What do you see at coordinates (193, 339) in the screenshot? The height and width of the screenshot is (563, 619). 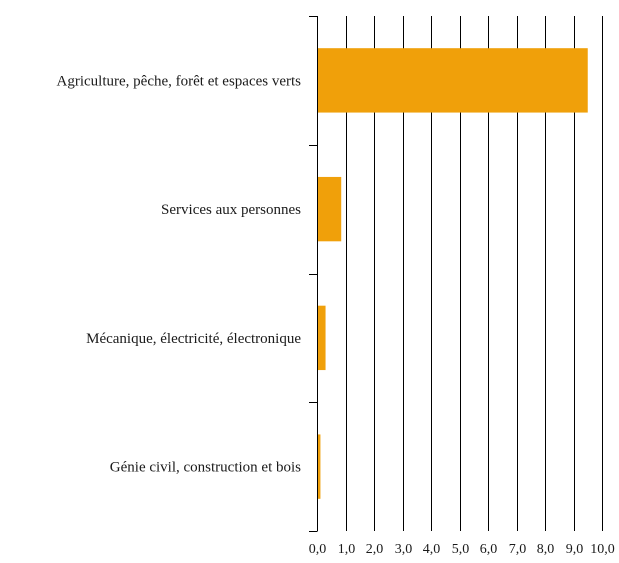 I see `category-label: Mécanique, électricité, électronique` at bounding box center [193, 339].